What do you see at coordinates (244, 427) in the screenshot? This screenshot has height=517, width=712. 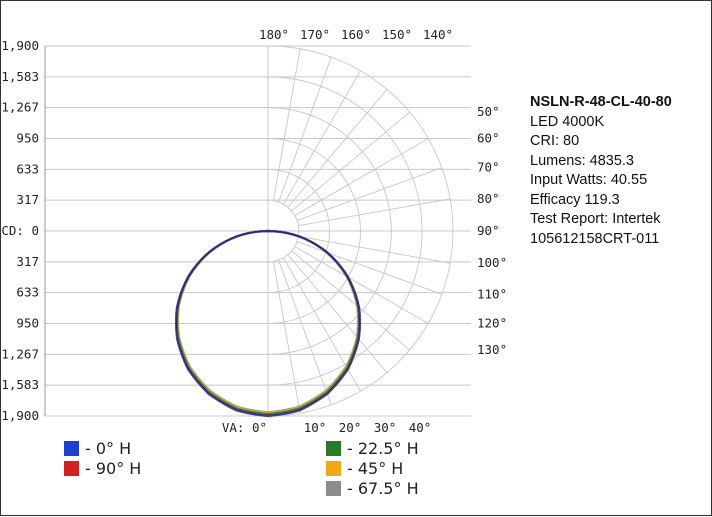 I see `va-zero-label: VA: 0°` at bounding box center [244, 427].